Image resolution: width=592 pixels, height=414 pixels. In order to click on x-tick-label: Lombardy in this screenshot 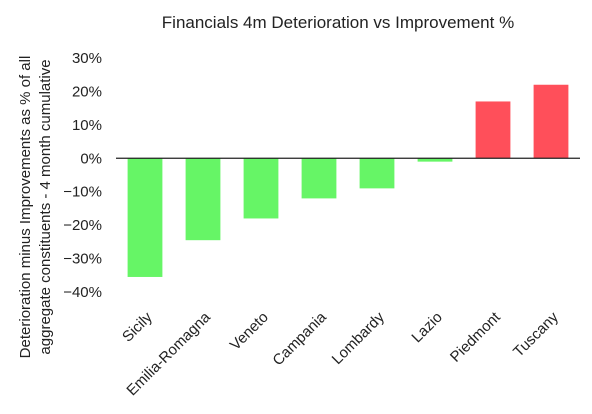, I will do `click(359, 338)`.